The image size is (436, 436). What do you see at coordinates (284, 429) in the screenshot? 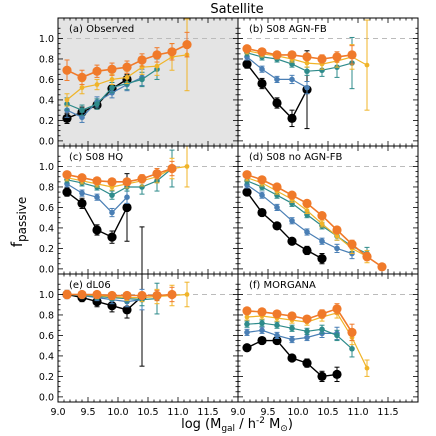
I see `x-axis-label-sun: ⊙` at bounding box center [284, 429].